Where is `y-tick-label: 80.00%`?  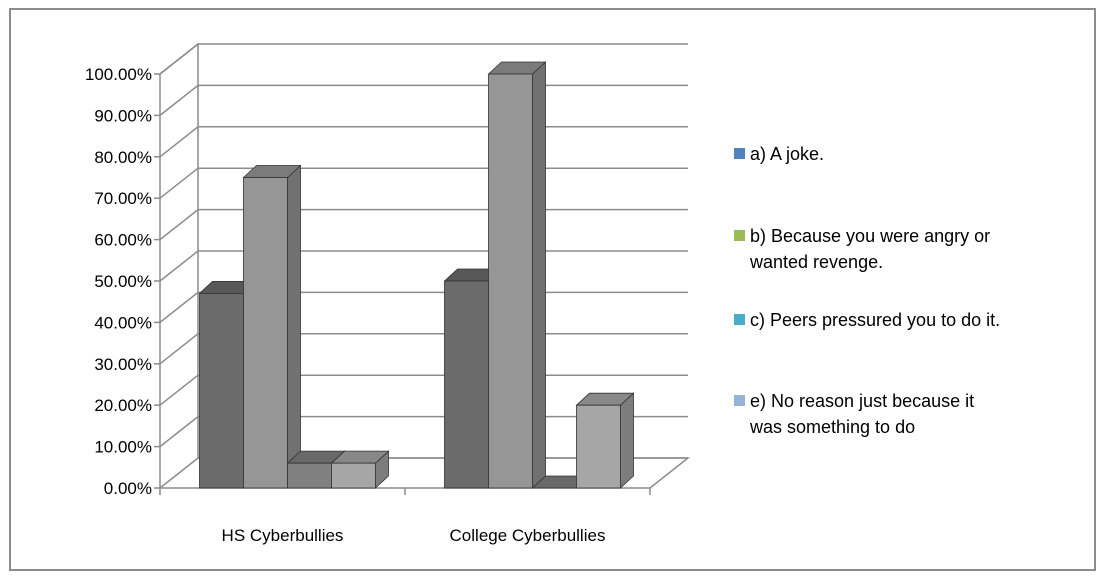
y-tick-label: 80.00% is located at coordinates (123, 157).